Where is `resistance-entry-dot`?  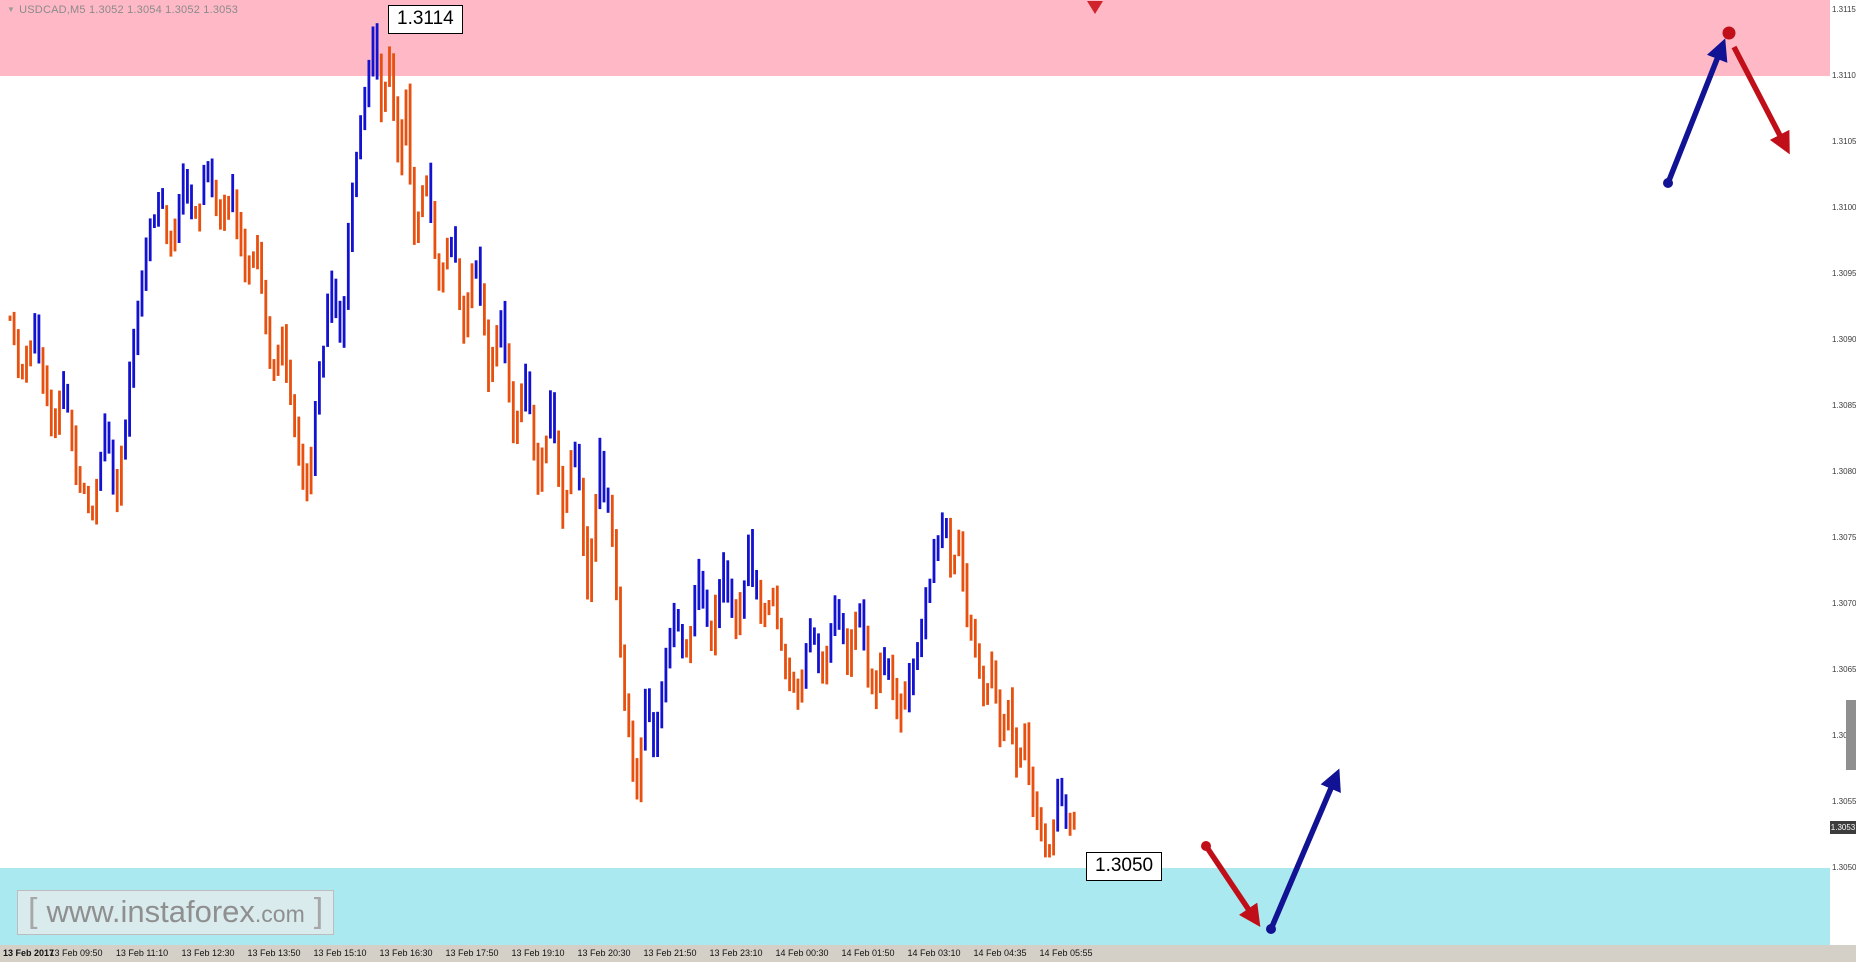 resistance-entry-dot is located at coordinates (1668, 183).